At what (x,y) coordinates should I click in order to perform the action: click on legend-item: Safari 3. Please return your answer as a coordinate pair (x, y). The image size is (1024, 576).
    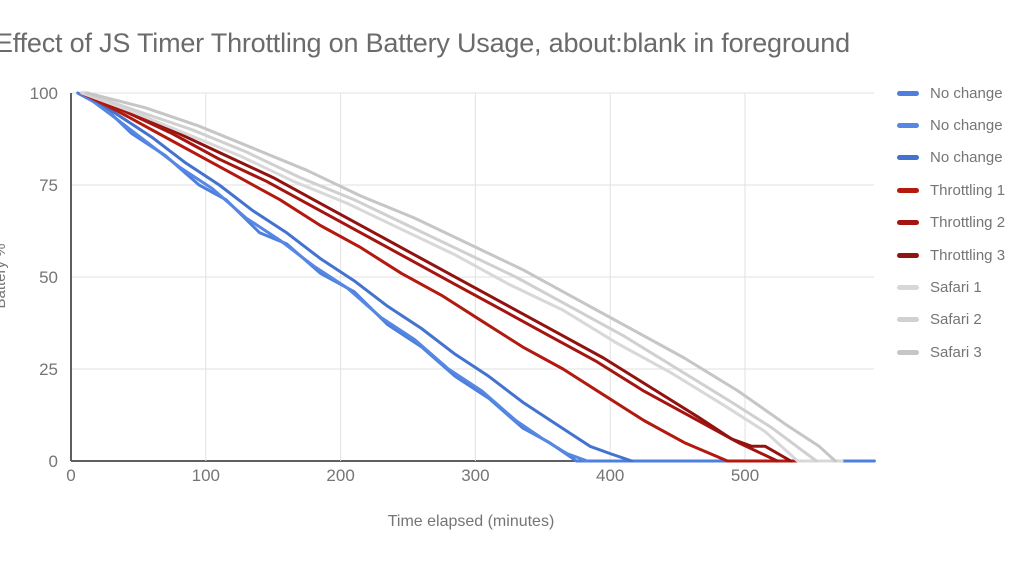
    Looking at the image, I should click on (939, 352).